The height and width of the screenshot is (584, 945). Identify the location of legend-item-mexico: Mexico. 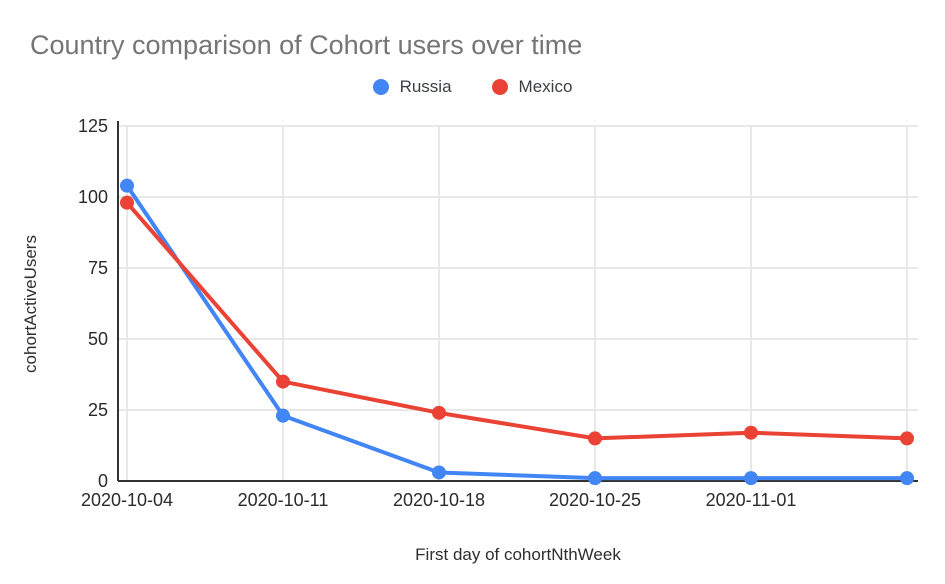
(532, 87).